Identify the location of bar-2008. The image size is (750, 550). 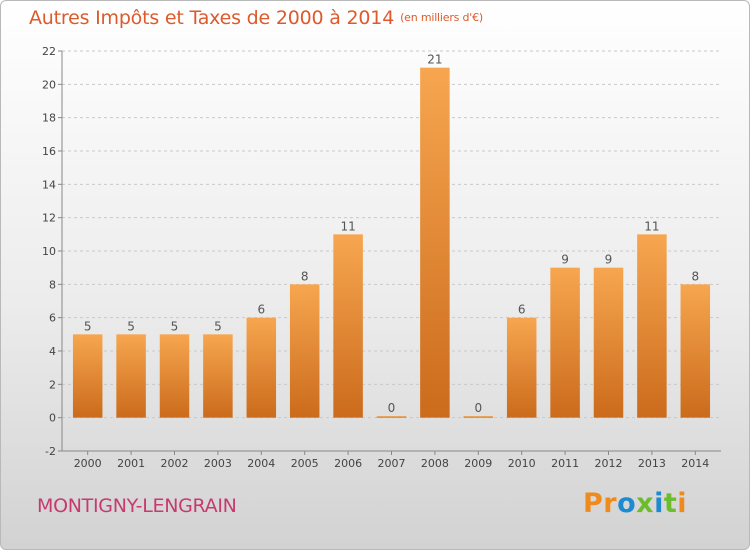
(435, 242).